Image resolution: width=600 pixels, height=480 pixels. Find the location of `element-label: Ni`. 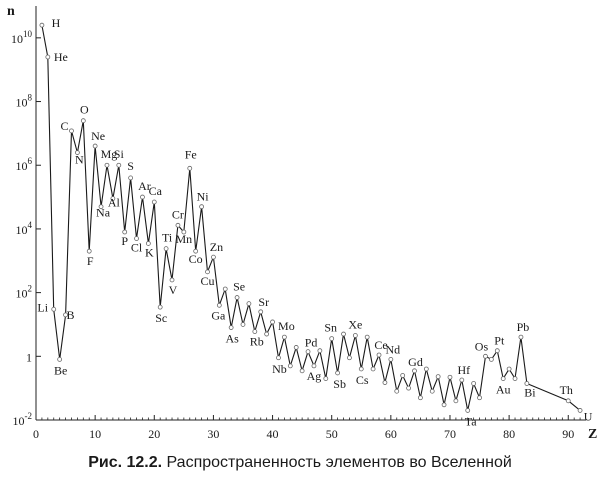

element-label: Ni is located at coordinates (203, 197).